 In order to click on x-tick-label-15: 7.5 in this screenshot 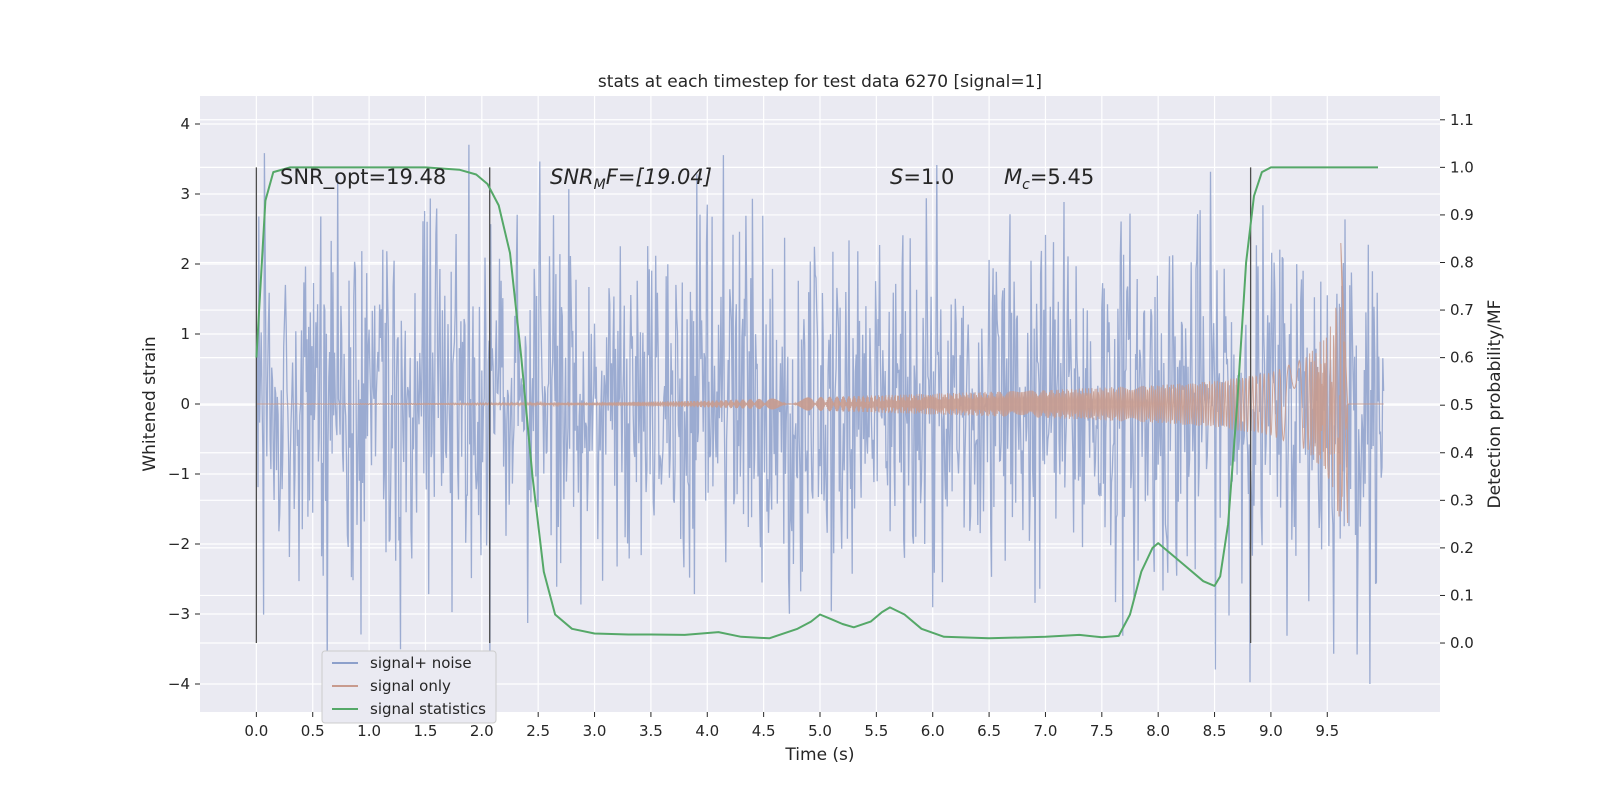, I will do `click(1102, 731)`.